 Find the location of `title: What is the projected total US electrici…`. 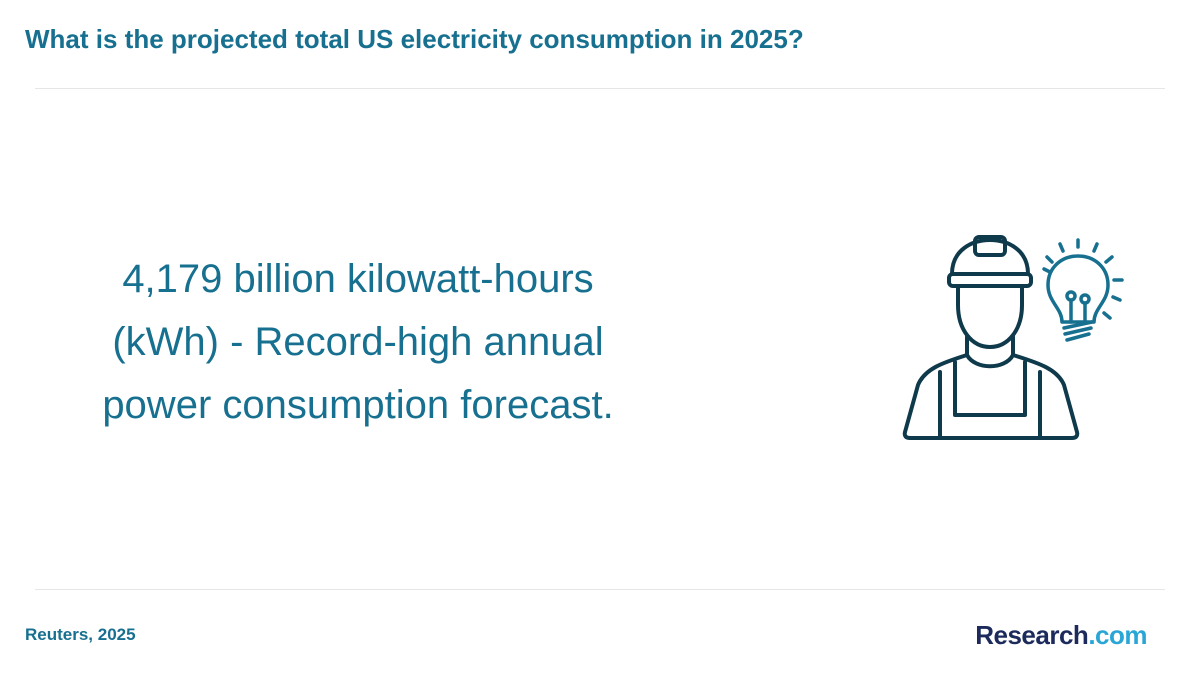

title: What is the projected total US electrici… is located at coordinates (414, 39).